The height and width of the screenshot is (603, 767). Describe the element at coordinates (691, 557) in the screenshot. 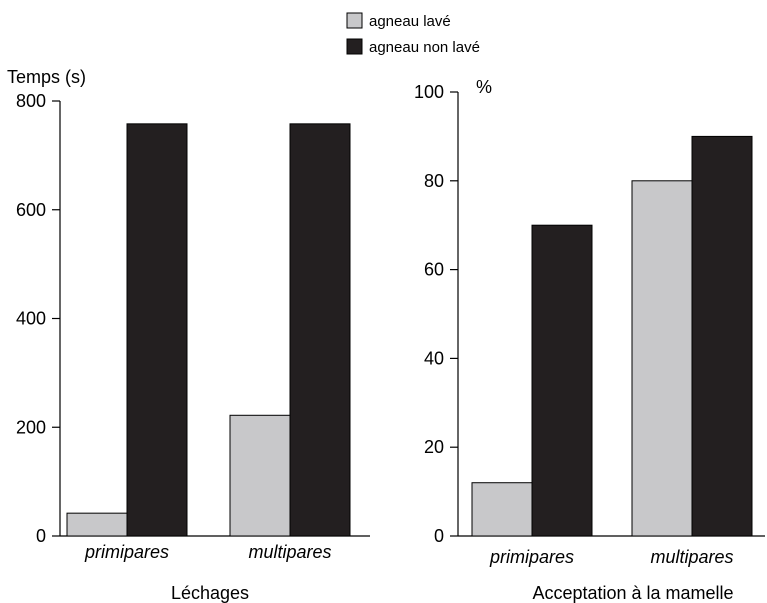

I see `x-category-label-acceptation-multipares: multipares` at that location.